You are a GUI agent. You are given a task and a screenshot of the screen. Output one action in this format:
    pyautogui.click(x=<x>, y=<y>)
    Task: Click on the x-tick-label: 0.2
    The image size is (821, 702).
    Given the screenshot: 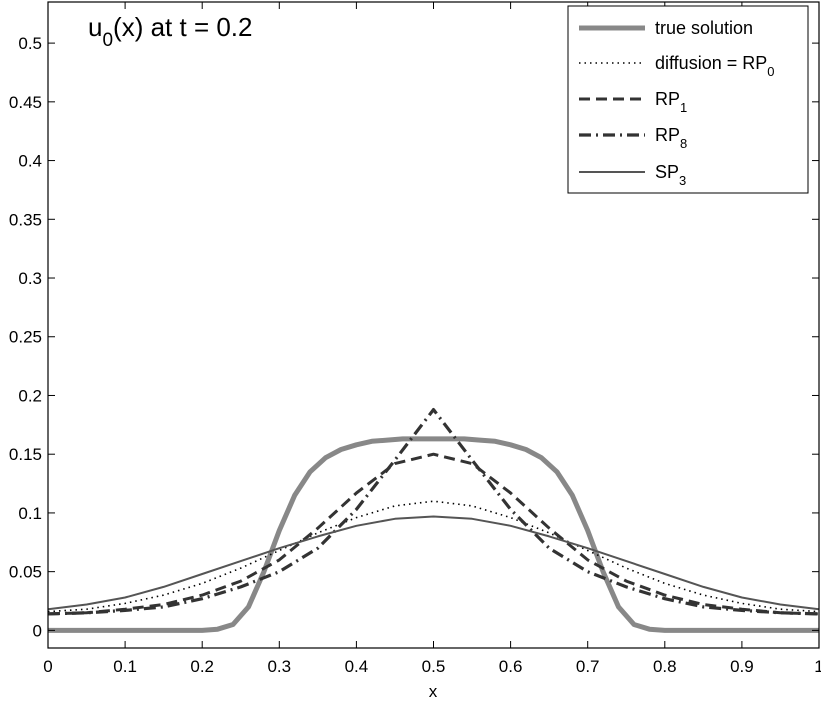 What is the action you would take?
    pyautogui.click(x=202, y=666)
    